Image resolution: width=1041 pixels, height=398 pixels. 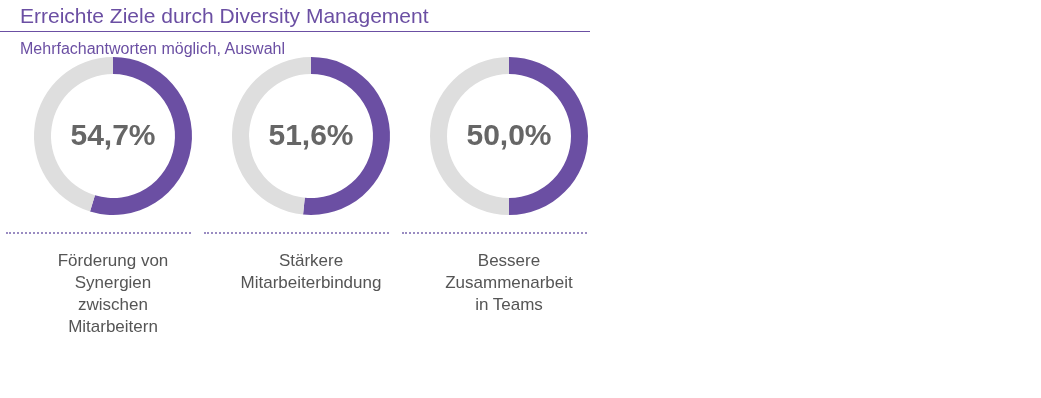 I want to click on data-label: 51,6%, so click(x=311, y=134).